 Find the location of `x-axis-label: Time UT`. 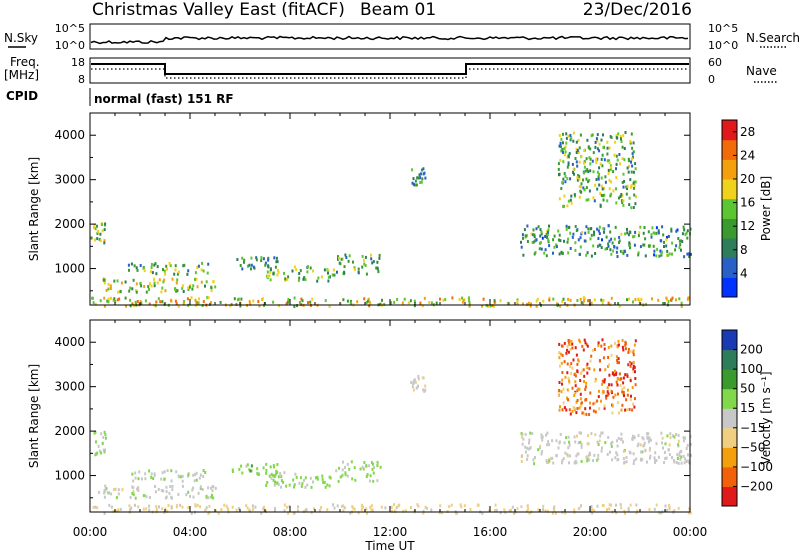

x-axis-label: Time UT is located at coordinates (389, 546).